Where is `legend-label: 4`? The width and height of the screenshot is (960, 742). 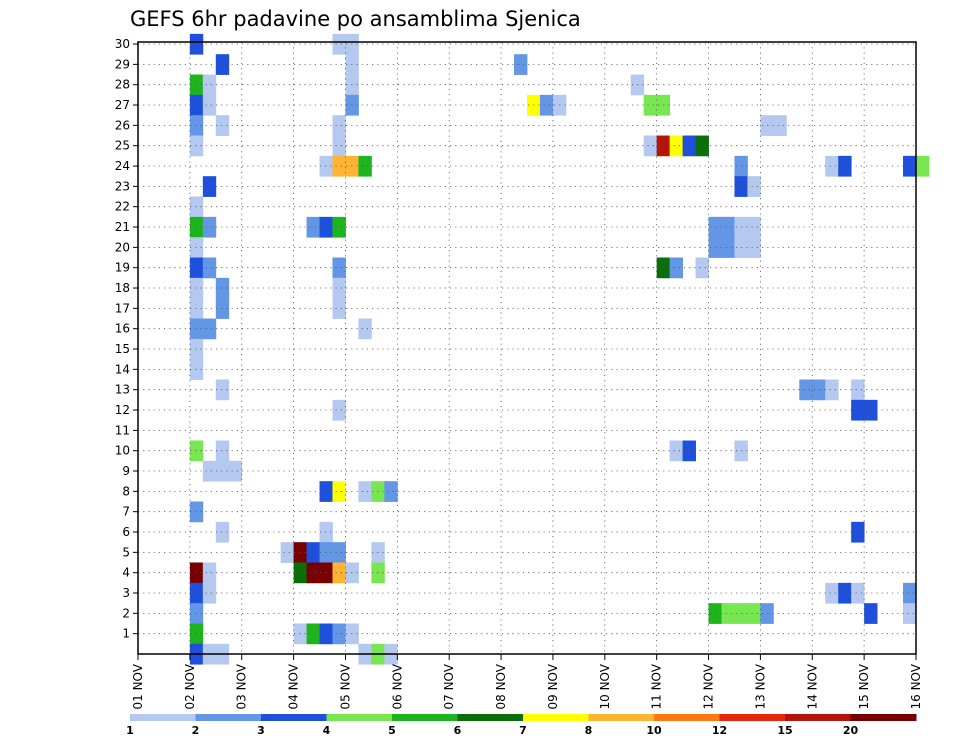 legend-label: 4 is located at coordinates (327, 730).